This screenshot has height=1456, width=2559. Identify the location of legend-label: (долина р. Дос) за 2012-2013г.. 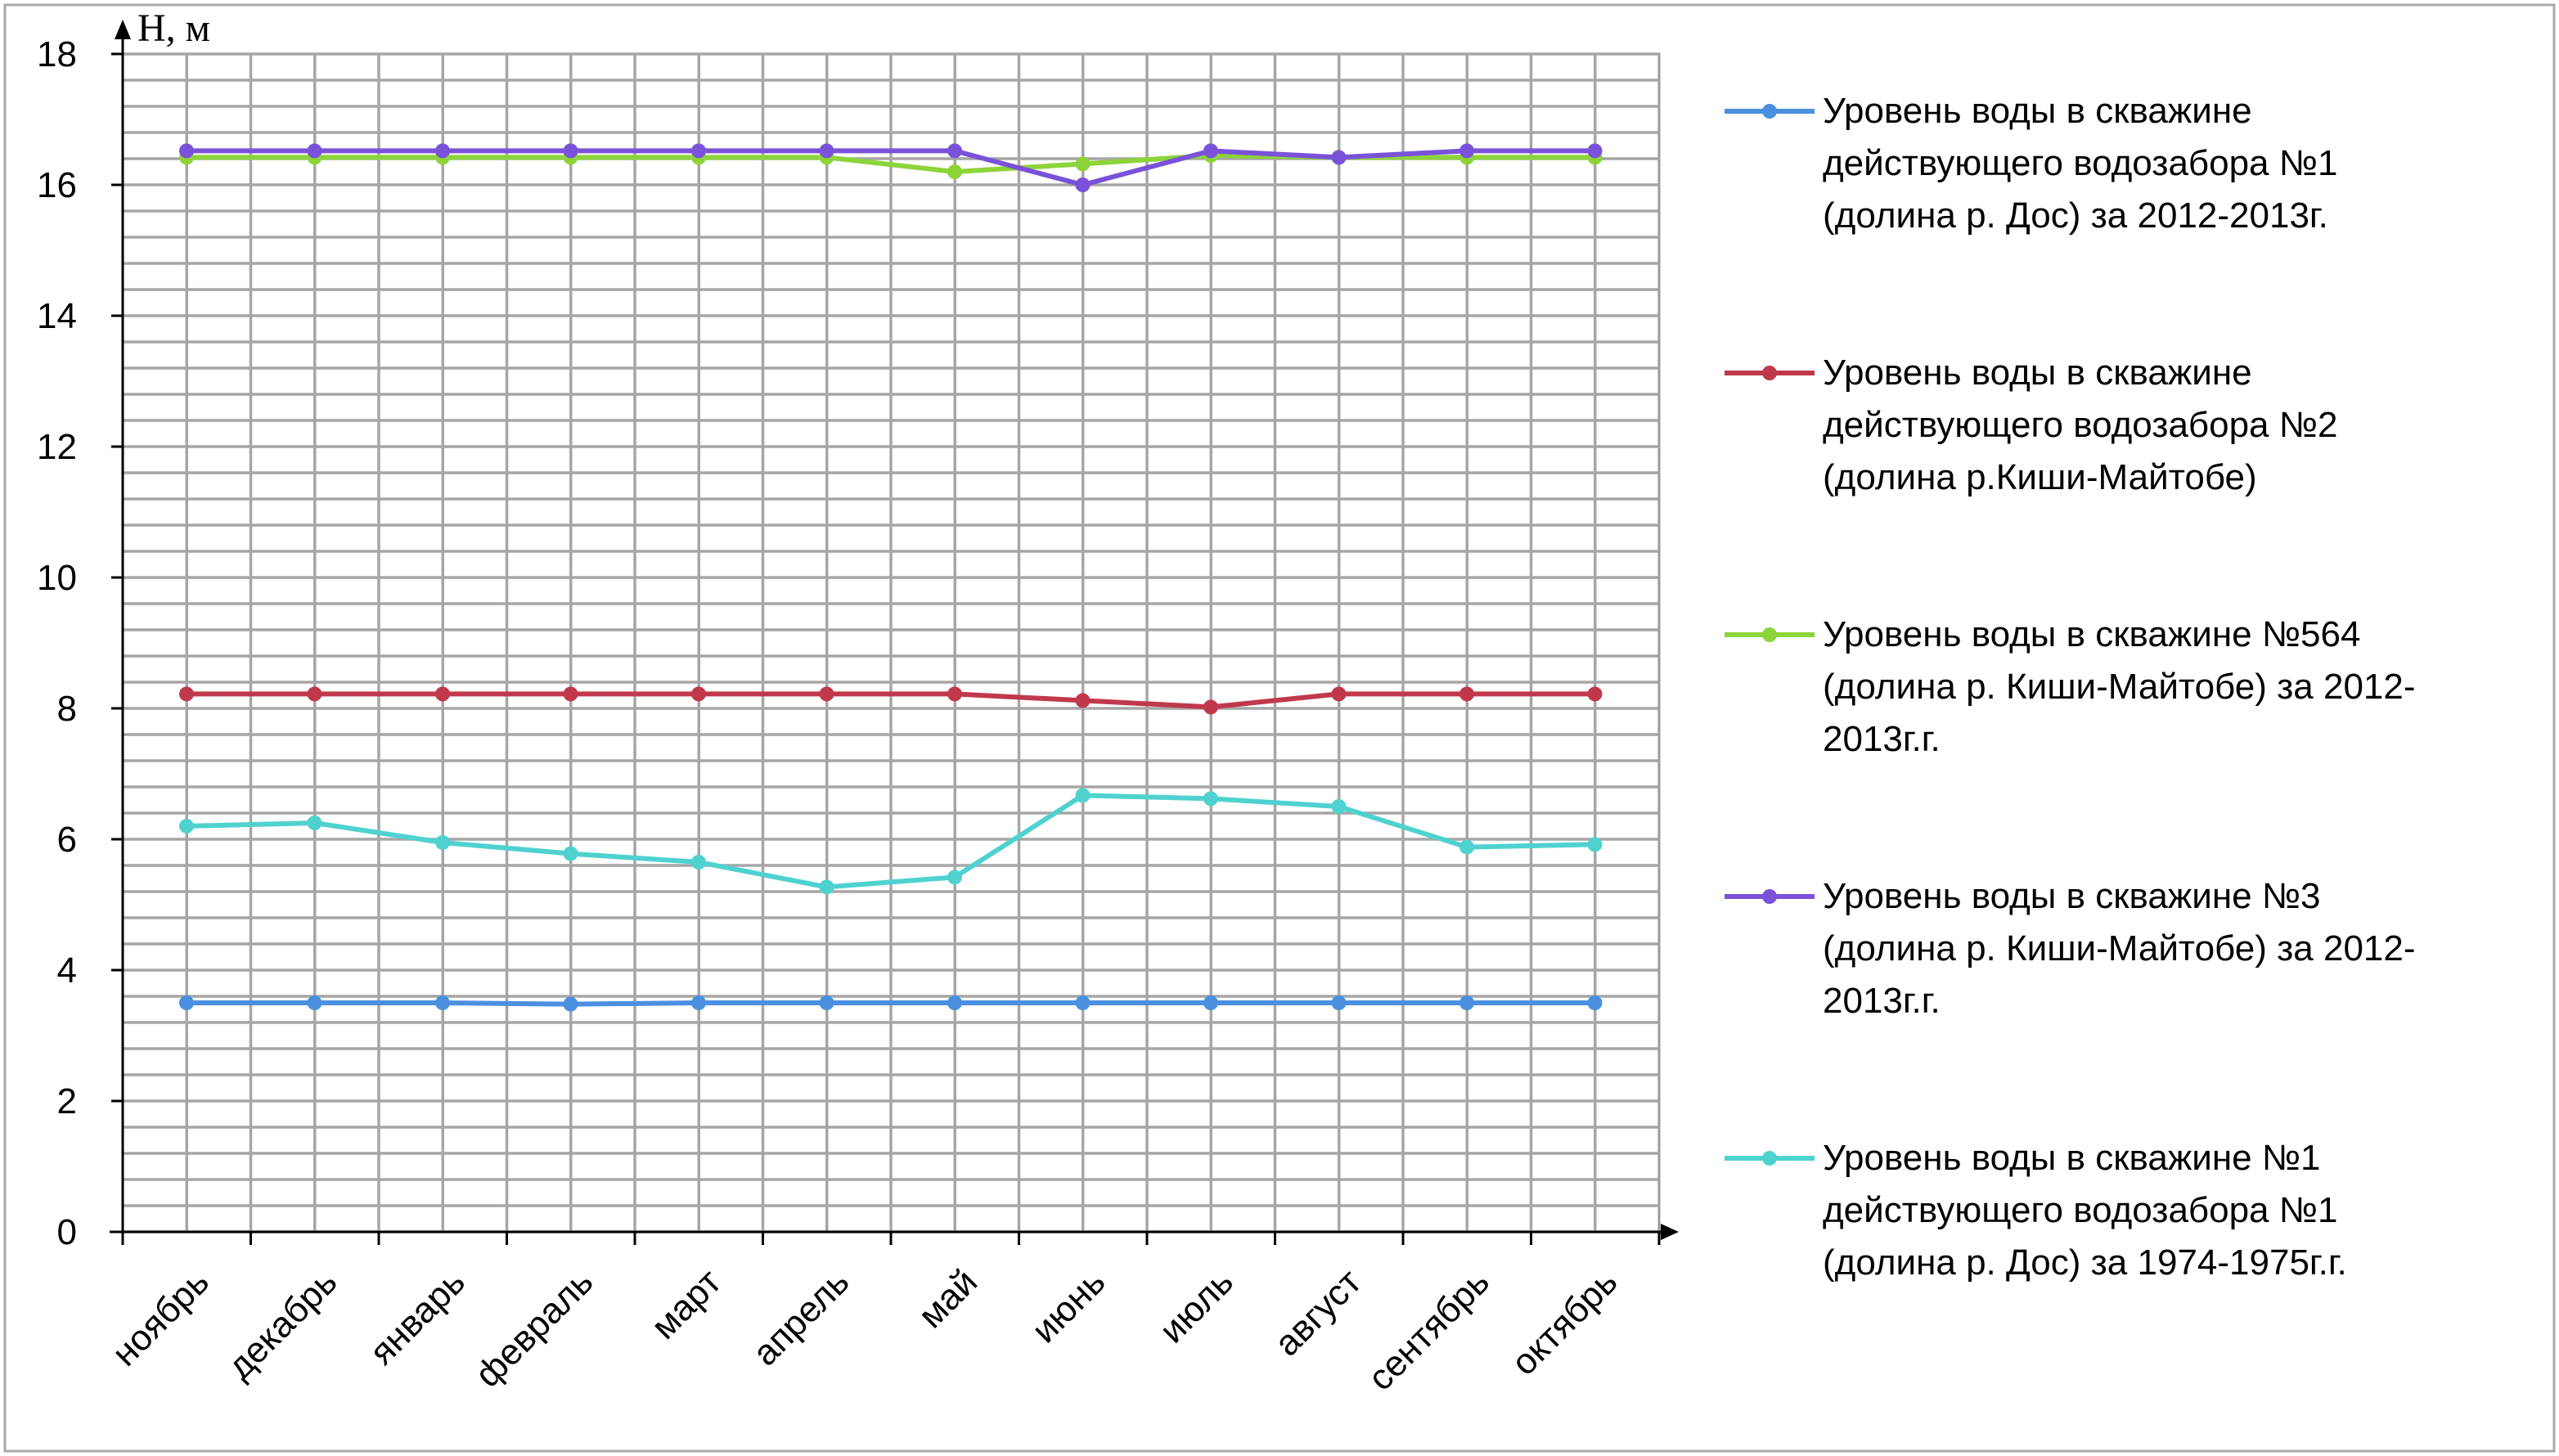
(2075, 216).